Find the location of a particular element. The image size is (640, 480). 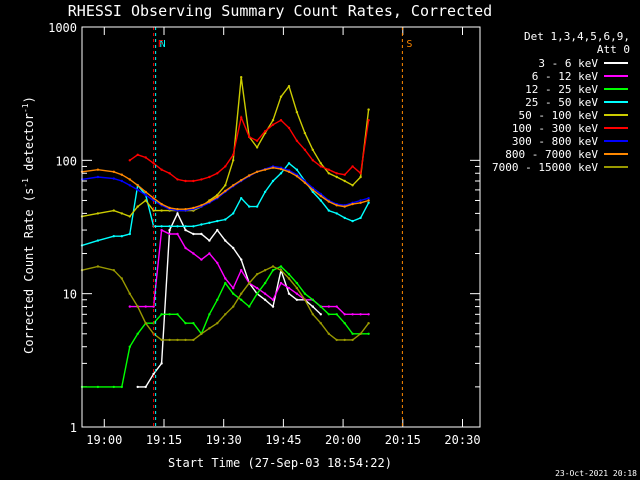

annotation-label-2: S is located at coordinates (409, 44).